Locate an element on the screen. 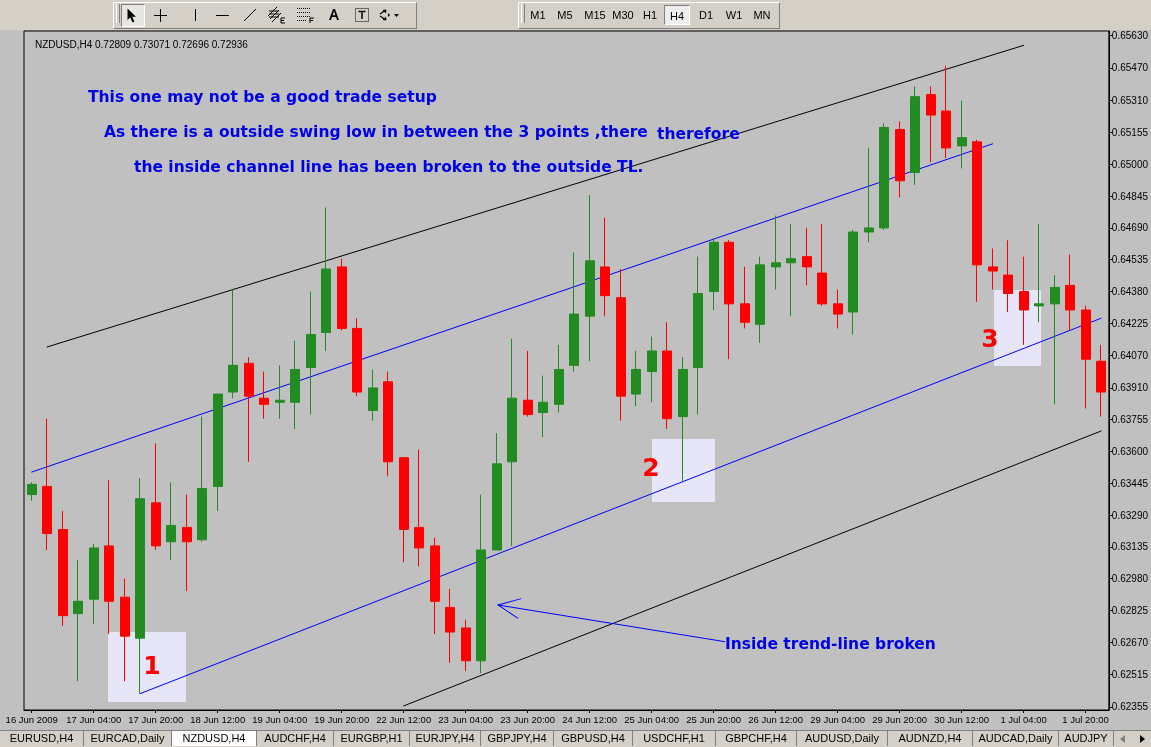  text: M15 is located at coordinates (595, 15).